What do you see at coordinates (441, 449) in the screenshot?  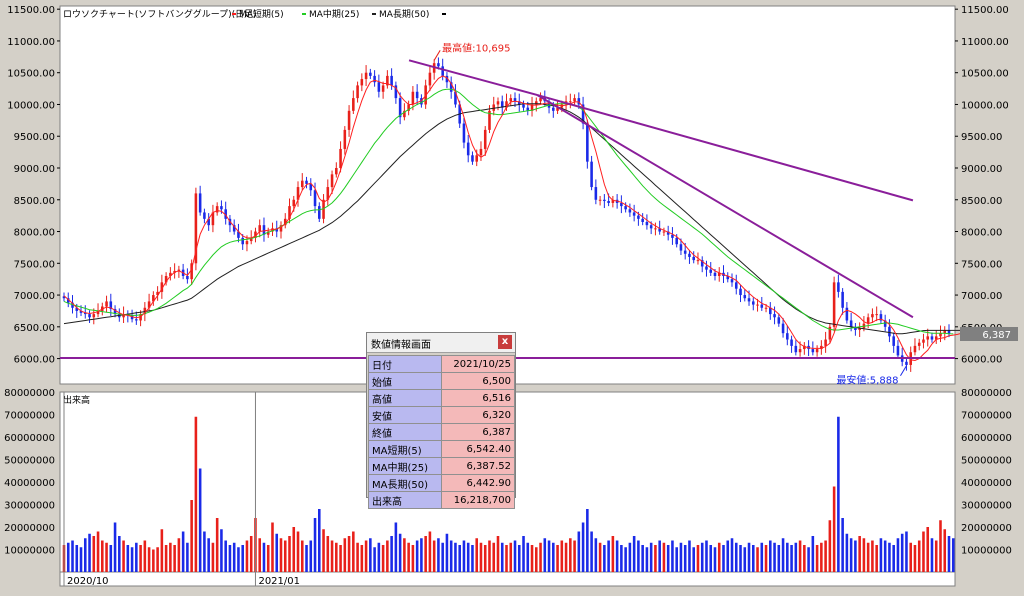 I see `info-row: MA短期(5) 6,542.40` at bounding box center [441, 449].